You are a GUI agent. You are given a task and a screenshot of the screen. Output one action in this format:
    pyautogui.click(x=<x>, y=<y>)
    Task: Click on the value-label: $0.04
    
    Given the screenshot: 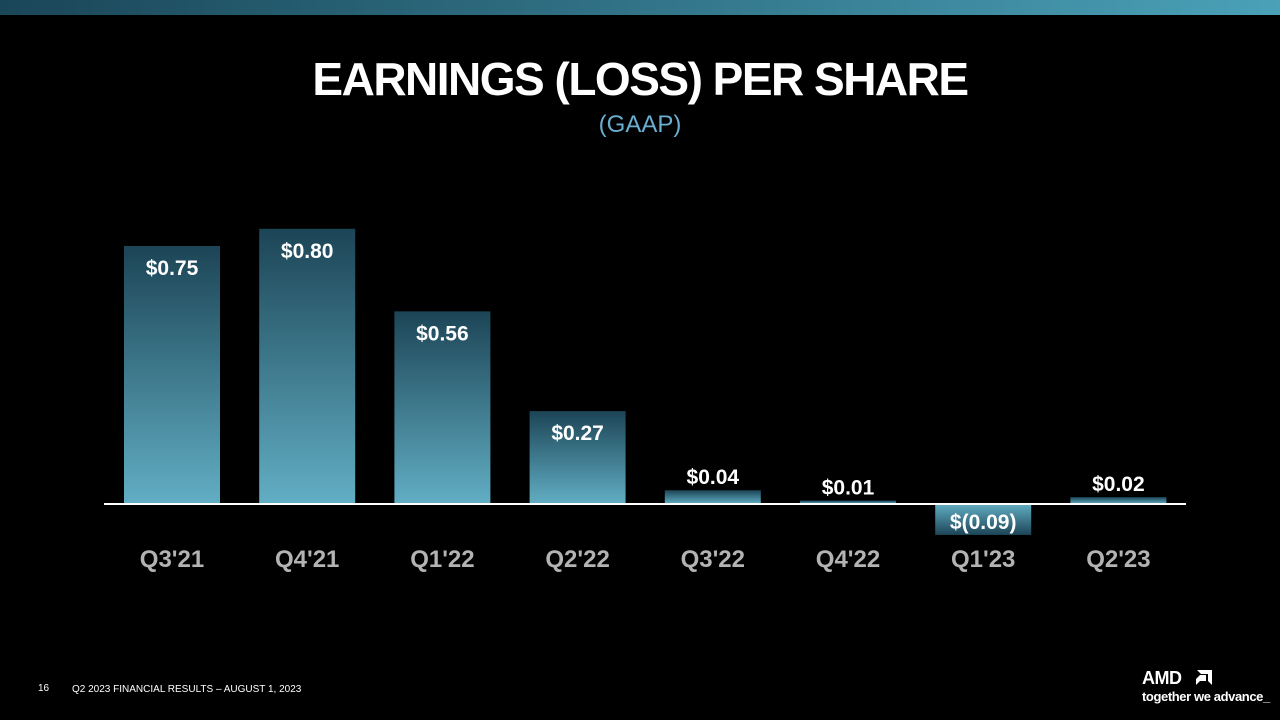 What is the action you would take?
    pyautogui.click(x=713, y=477)
    